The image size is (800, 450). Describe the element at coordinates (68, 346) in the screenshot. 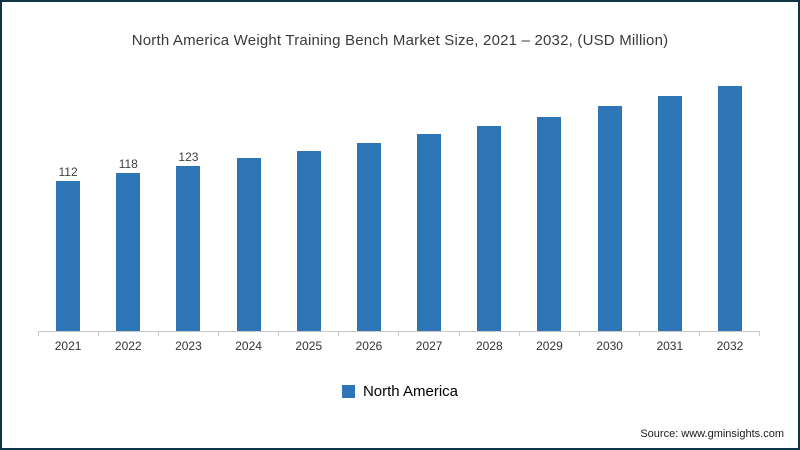

I see `x-axis-label: 2021` at that location.